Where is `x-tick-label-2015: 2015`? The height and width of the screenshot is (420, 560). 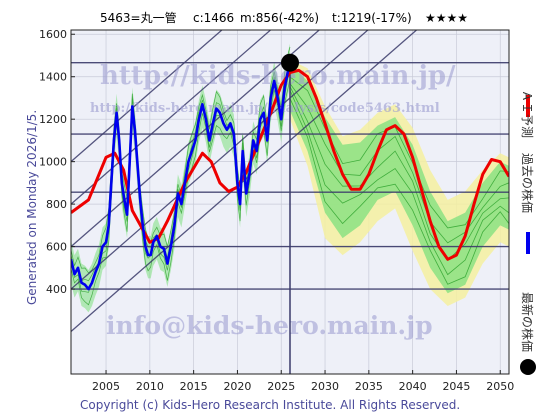 x-tick-label-2015: 2015 is located at coordinates (194, 386).